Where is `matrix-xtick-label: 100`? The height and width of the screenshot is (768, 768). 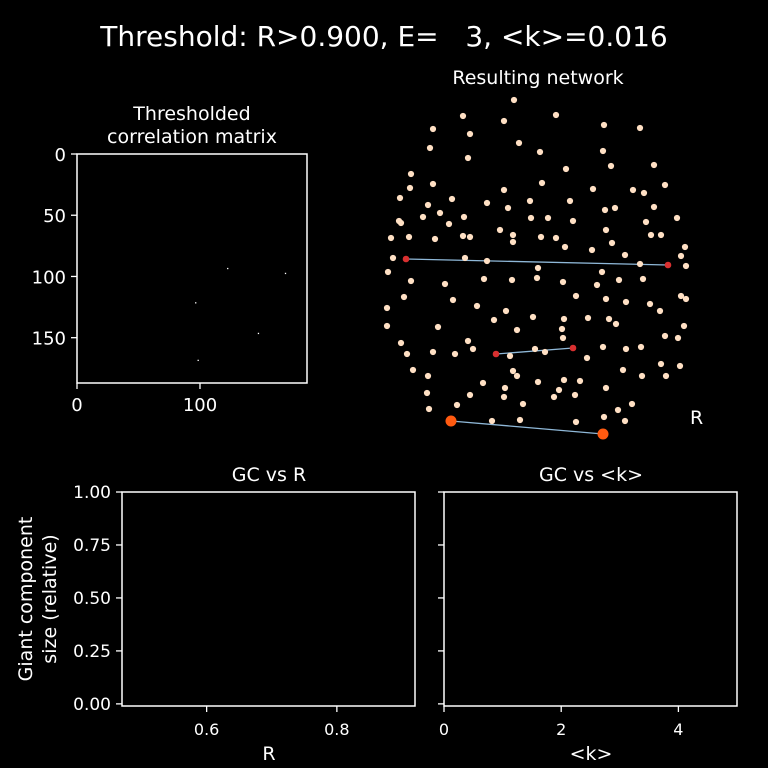
matrix-xtick-label: 100 is located at coordinates (200, 405).